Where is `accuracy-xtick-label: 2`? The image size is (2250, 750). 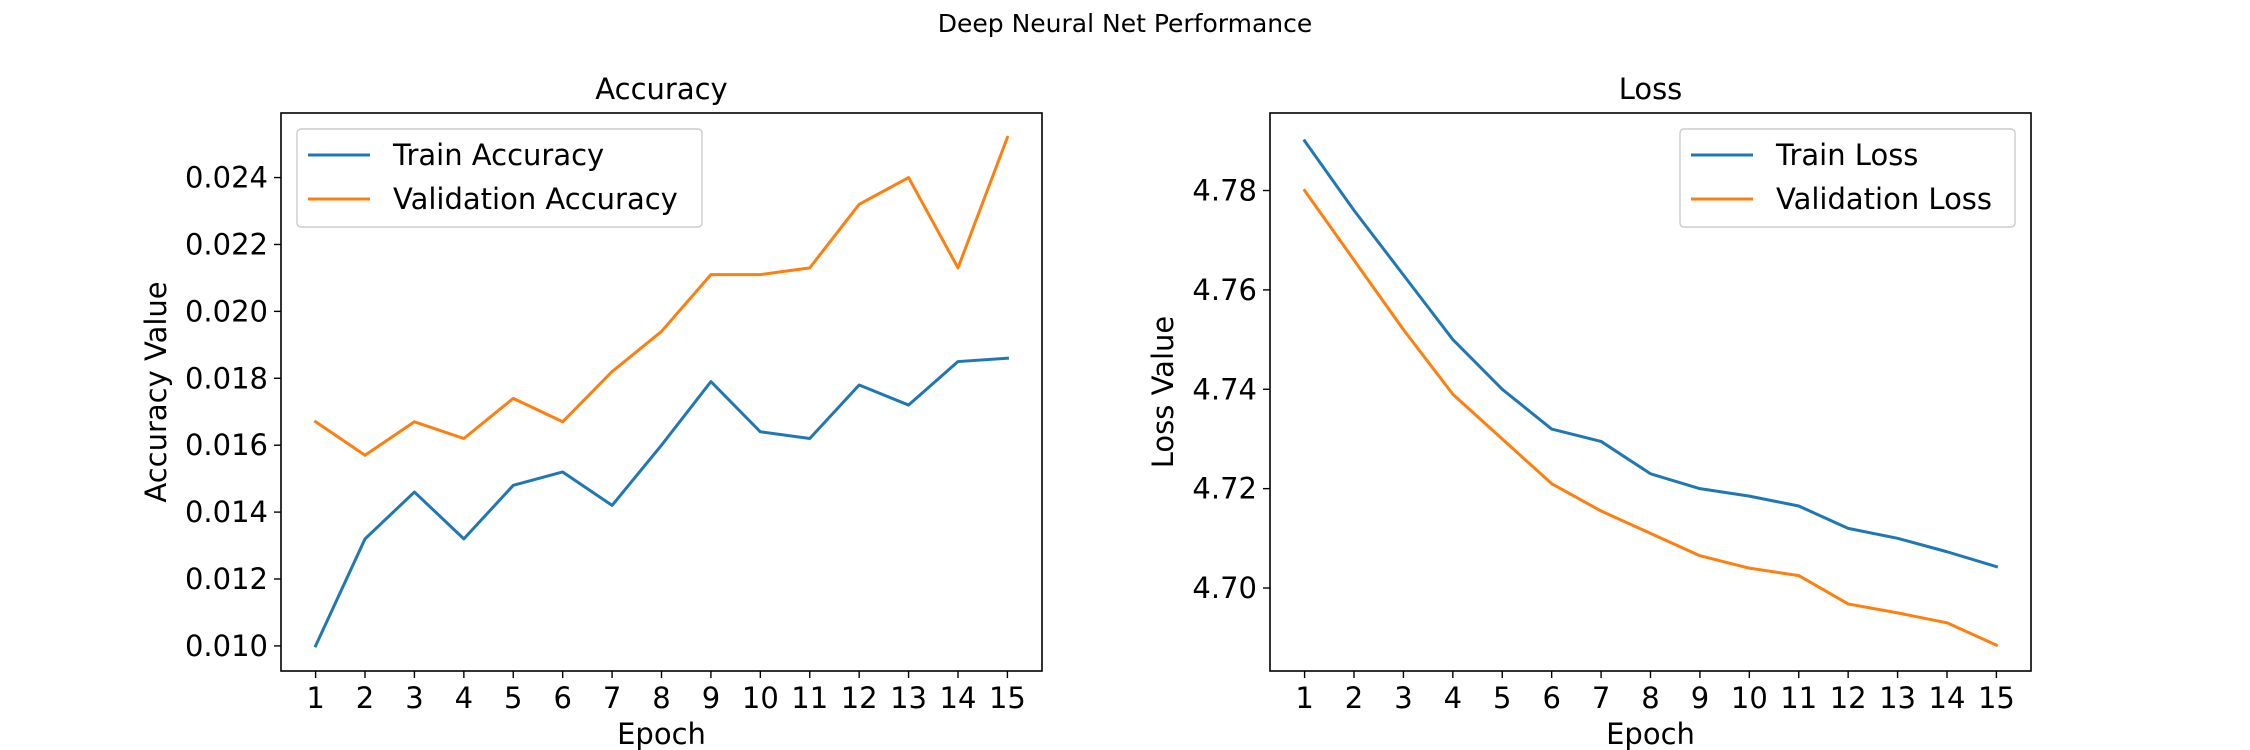
accuracy-xtick-label: 2 is located at coordinates (365, 698).